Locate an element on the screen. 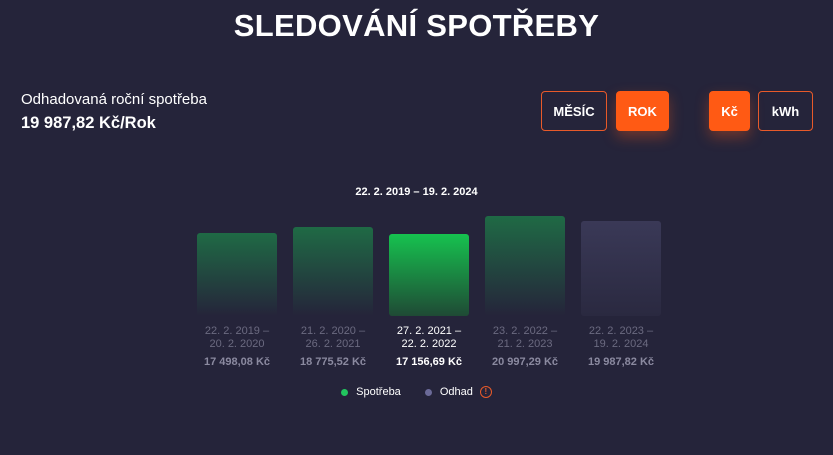 Image resolution: width=833 pixels, height=455 pixels. bar-2-period-line-2: 26. 2. 2021 is located at coordinates (332, 344).